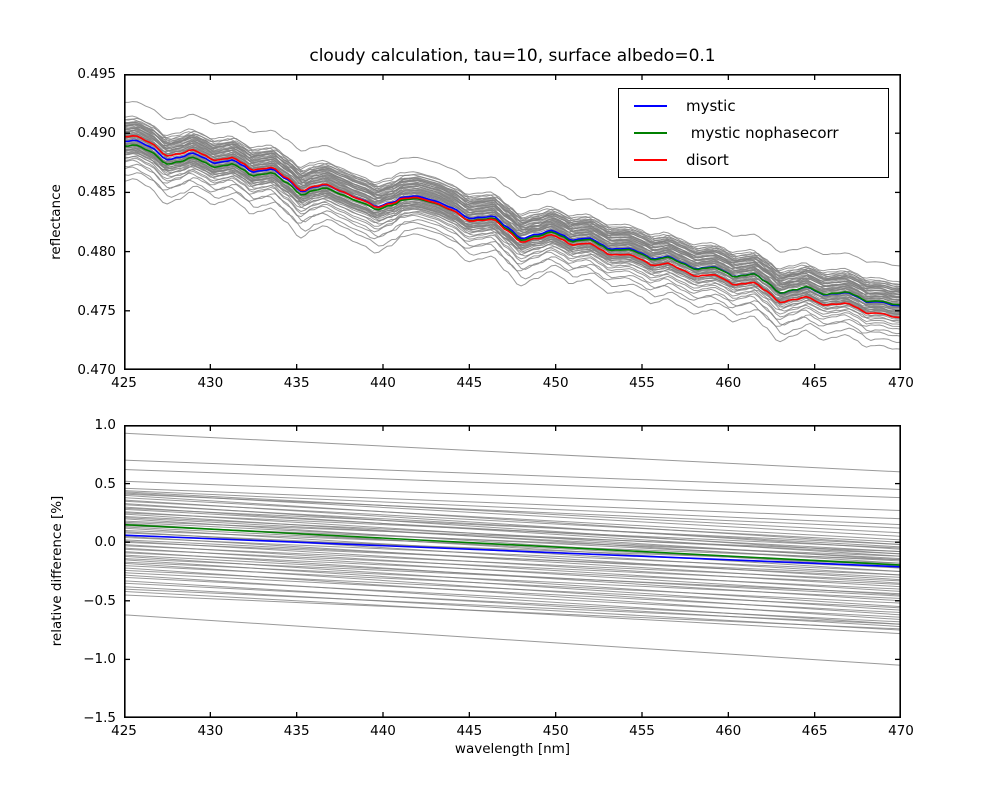  I want to click on y-tick-label: 0.470, so click(96, 370).